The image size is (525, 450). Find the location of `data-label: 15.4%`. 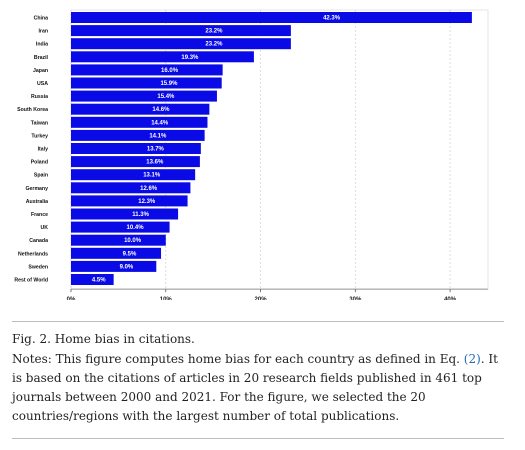

data-label: 15.4% is located at coordinates (166, 97).